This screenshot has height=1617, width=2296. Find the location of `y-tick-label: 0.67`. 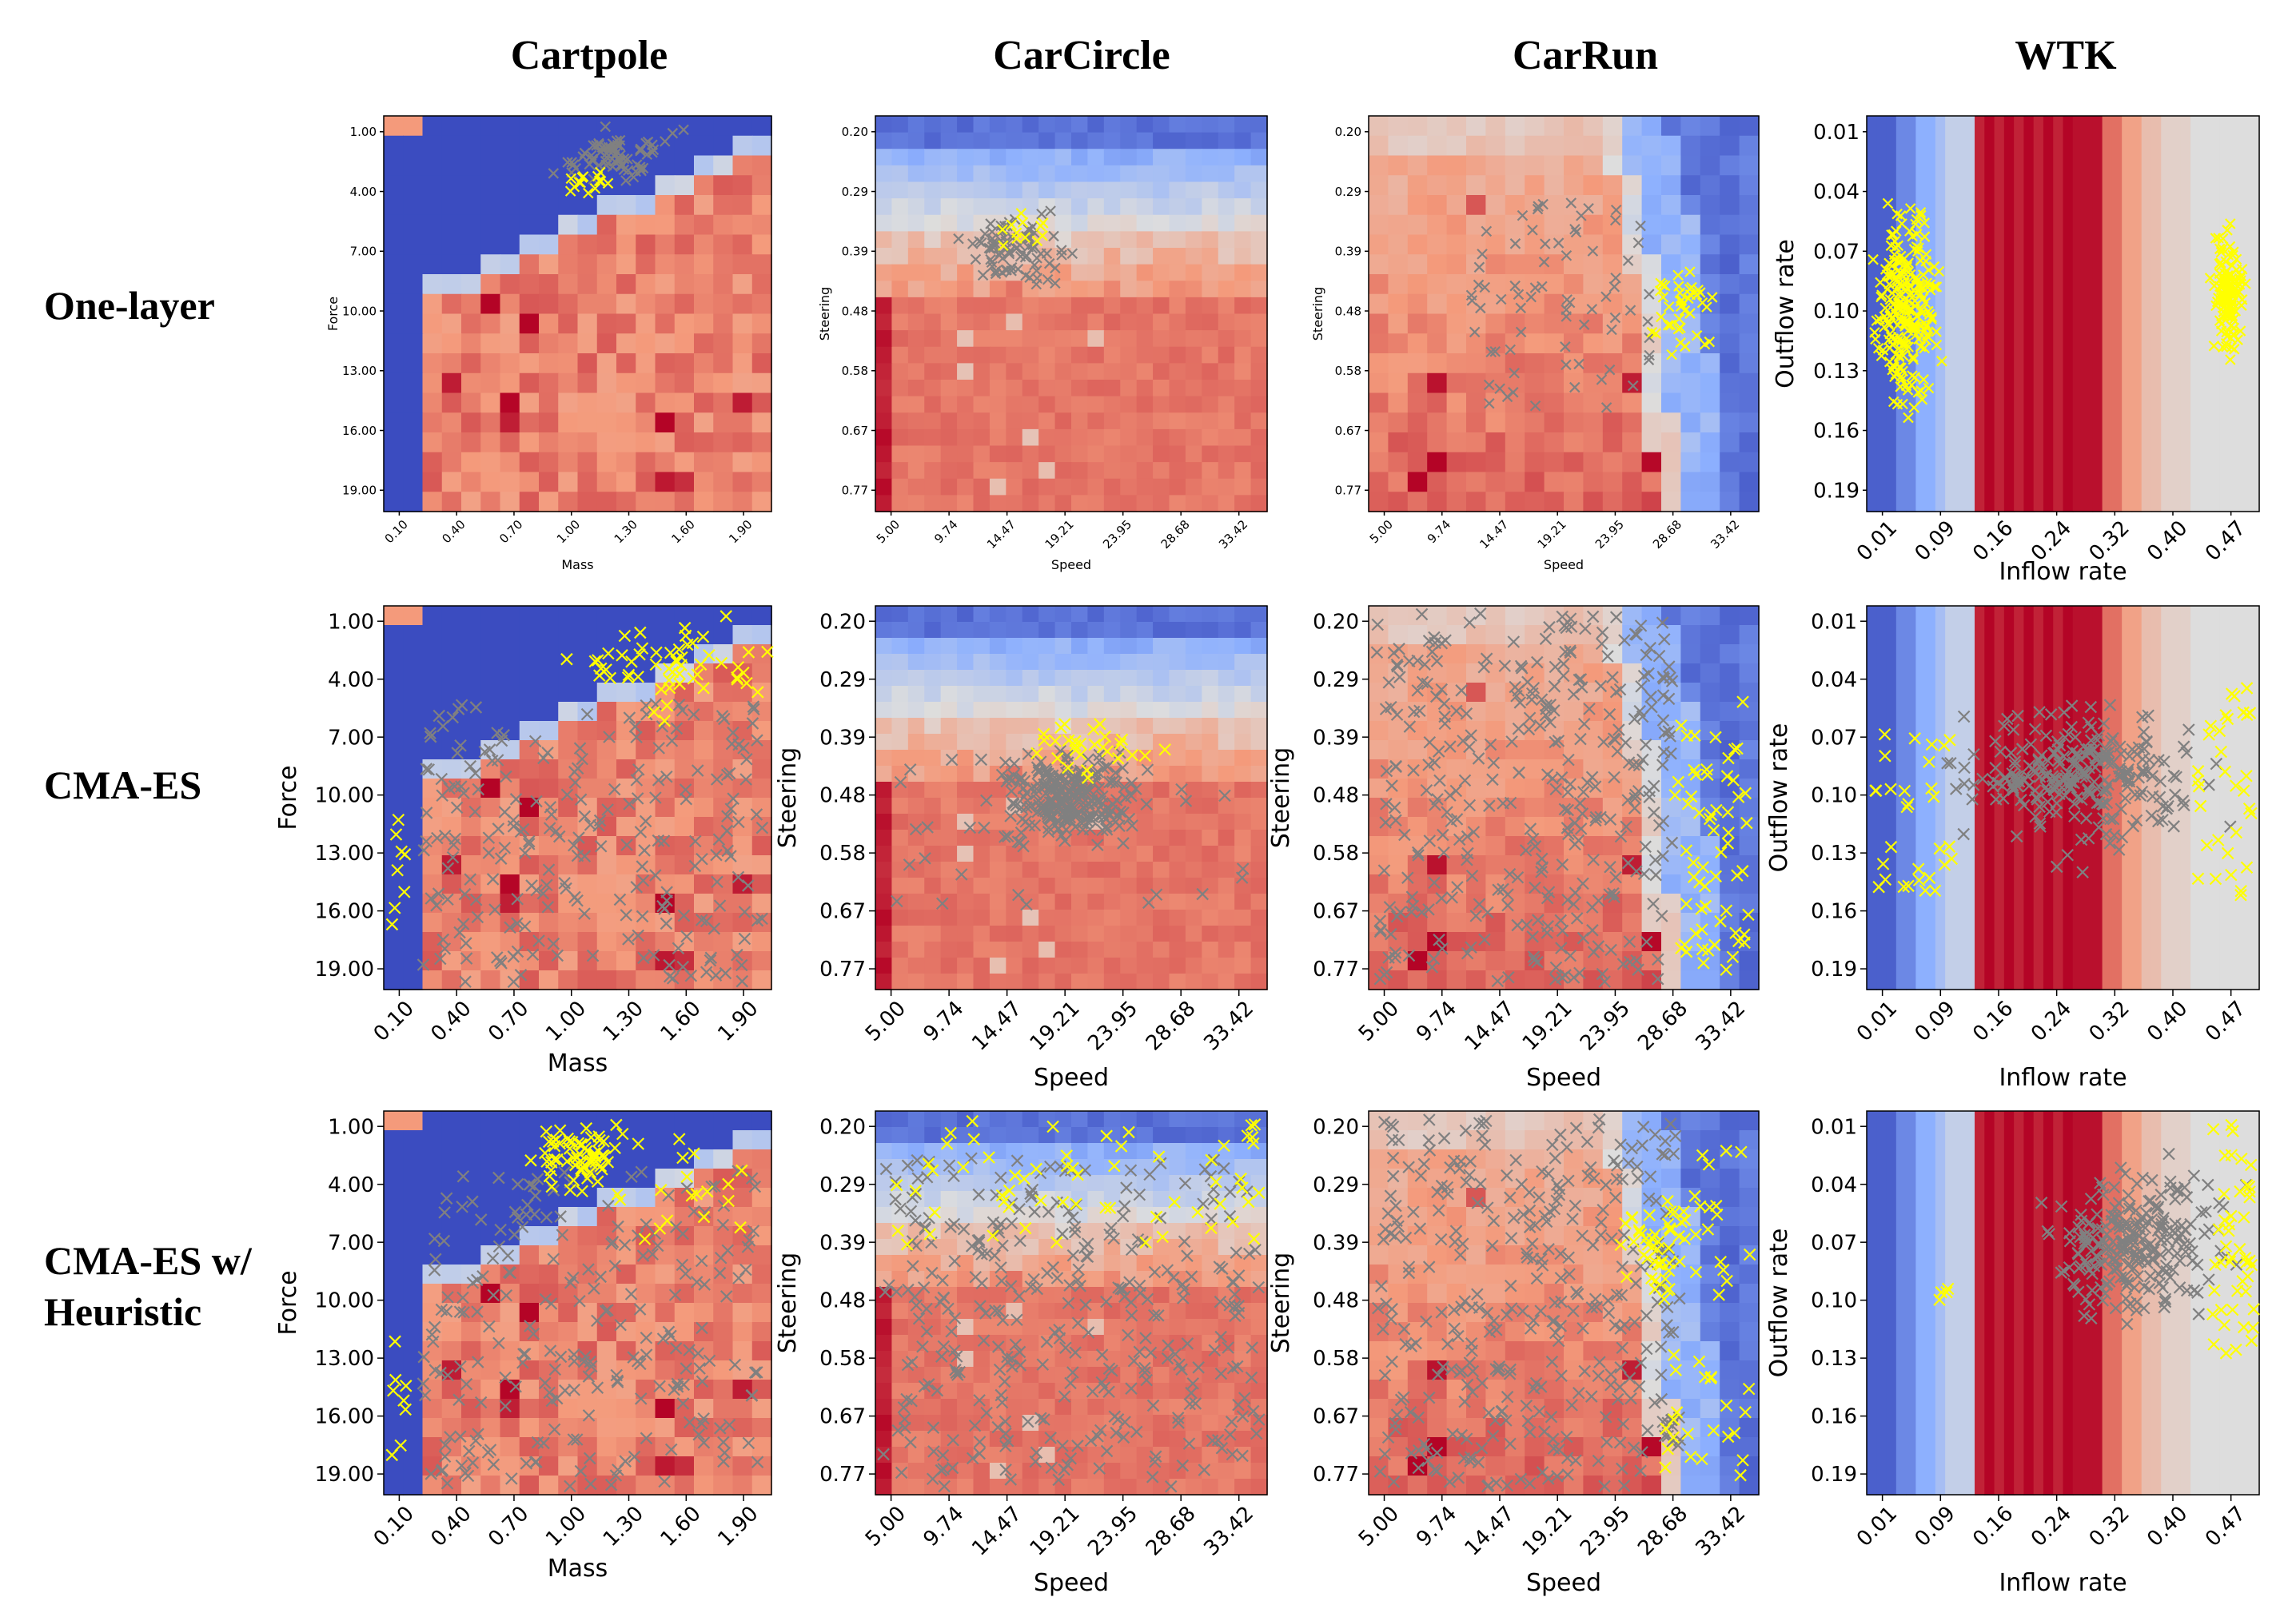

y-tick-label: 0.67 is located at coordinates (1348, 431).